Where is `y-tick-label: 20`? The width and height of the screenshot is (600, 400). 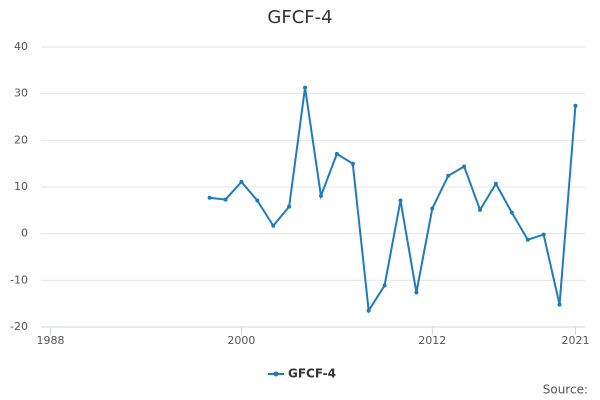
y-tick-label: 20 is located at coordinates (21, 139).